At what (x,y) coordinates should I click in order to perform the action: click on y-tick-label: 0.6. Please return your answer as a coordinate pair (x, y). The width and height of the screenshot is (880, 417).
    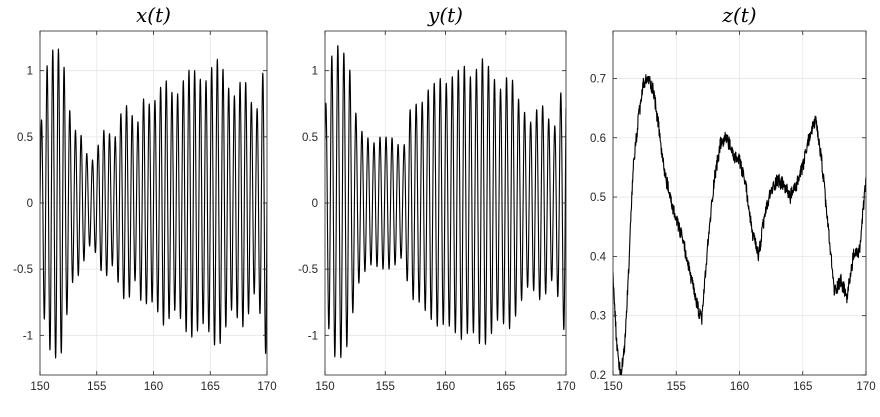
    Looking at the image, I should click on (598, 139).